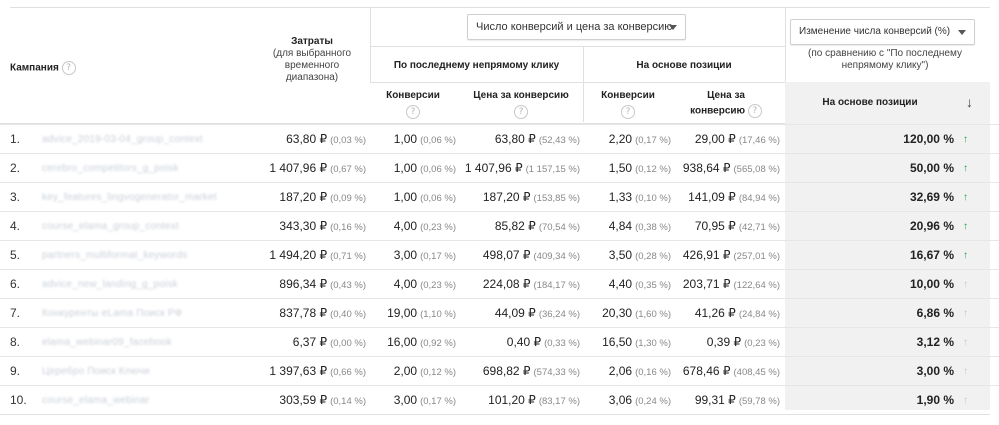 The width and height of the screenshot is (999, 425). What do you see at coordinates (348, 343) in the screenshot?
I see `cell-percent: (0,00 %)` at bounding box center [348, 343].